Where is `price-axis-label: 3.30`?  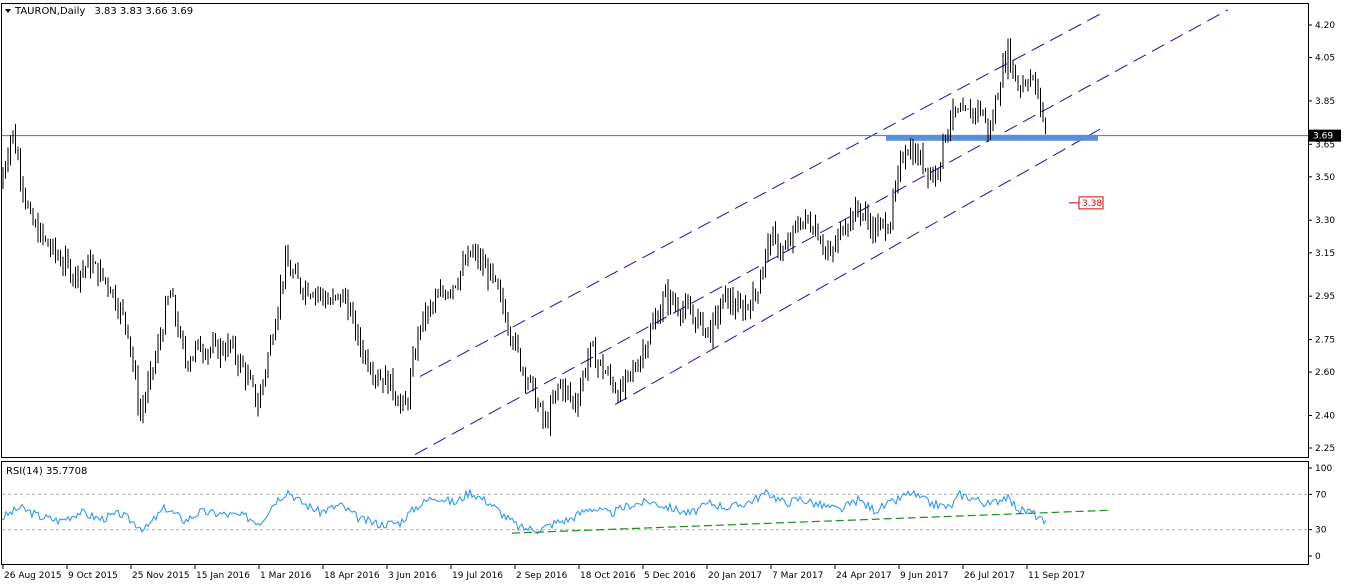
price-axis-label: 3.30 is located at coordinates (1325, 221).